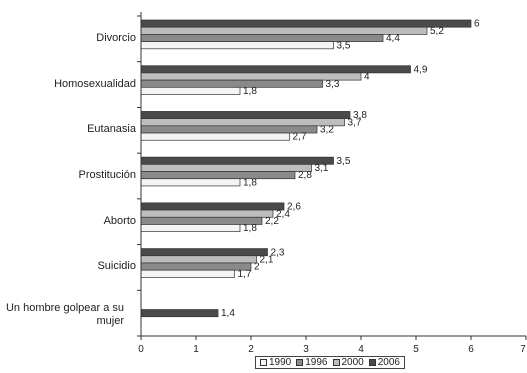 Image resolution: width=527 pixels, height=373 pixels. Describe the element at coordinates (416, 349) in the screenshot. I see `x-tick-label-5: 5` at that location.